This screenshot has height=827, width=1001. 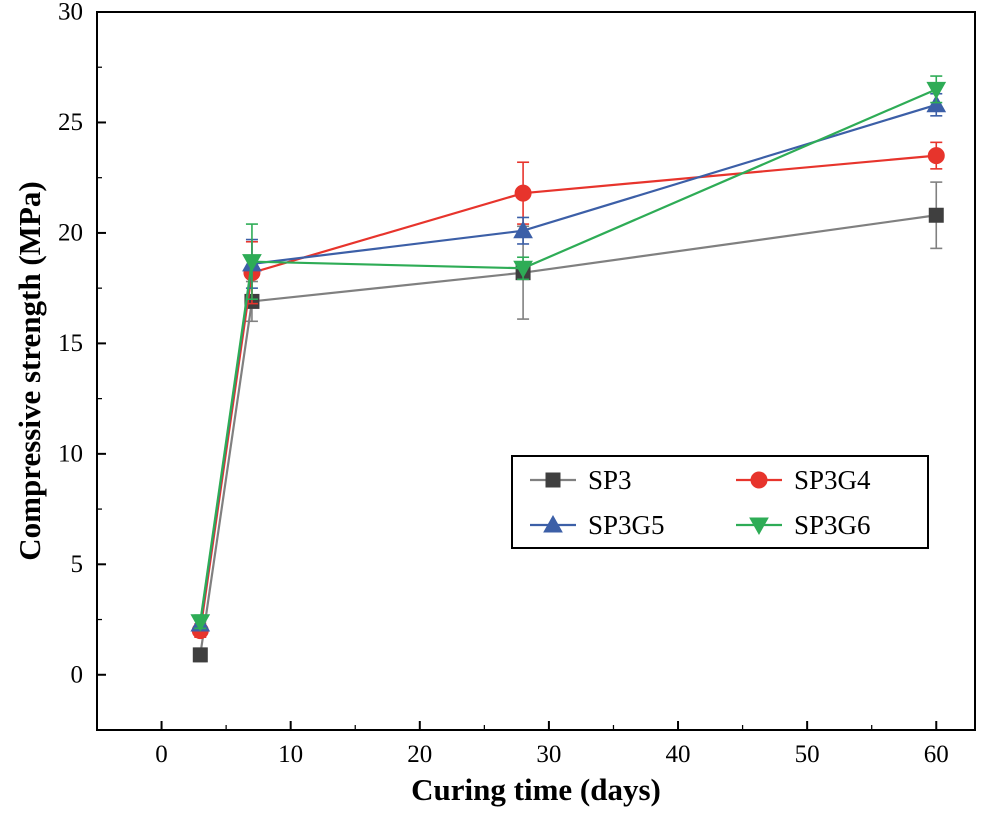 I want to click on legend-item-SP3G6: SP3G6, so click(x=803, y=525).